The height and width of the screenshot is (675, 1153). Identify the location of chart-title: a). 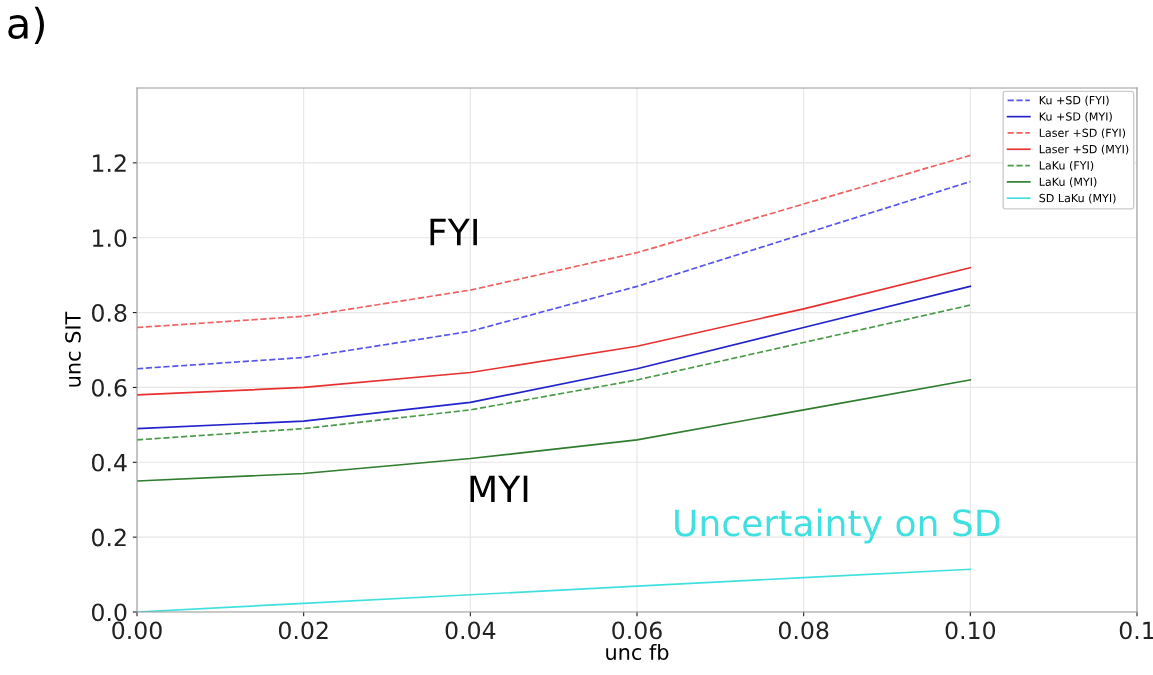
(26, 25).